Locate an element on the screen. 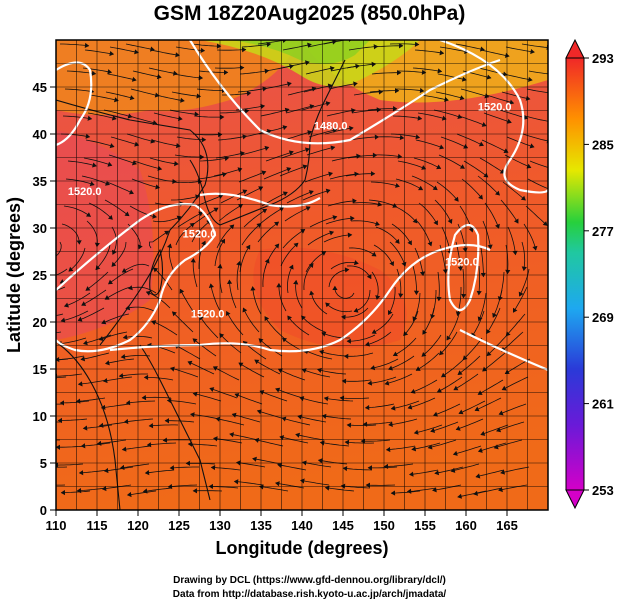 The width and height of the screenshot is (619, 605). warm-region-central is located at coordinates (330, 297).